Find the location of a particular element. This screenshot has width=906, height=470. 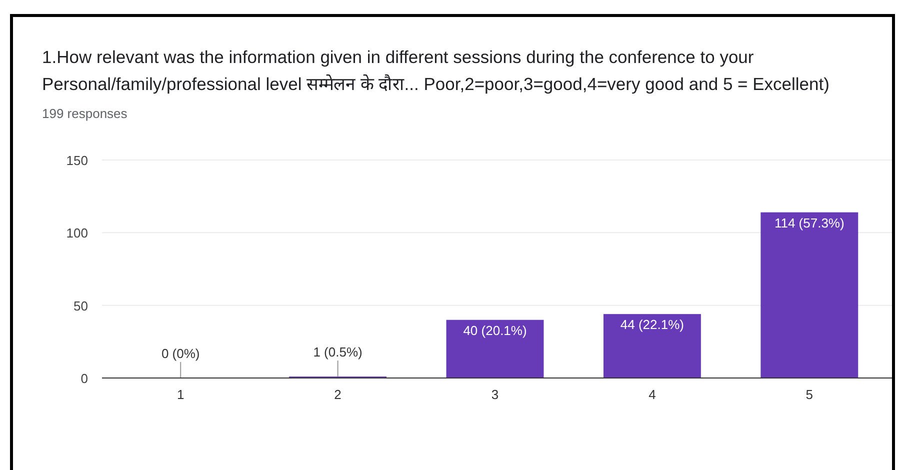

x-tick-label: 3 is located at coordinates (495, 394).